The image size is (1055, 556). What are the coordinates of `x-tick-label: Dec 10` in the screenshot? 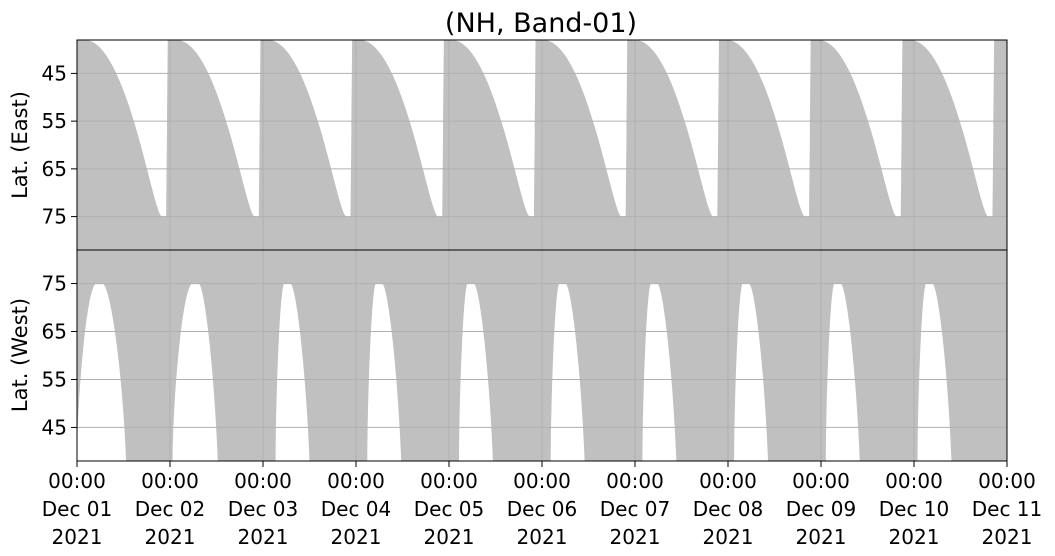 It's located at (914, 509).